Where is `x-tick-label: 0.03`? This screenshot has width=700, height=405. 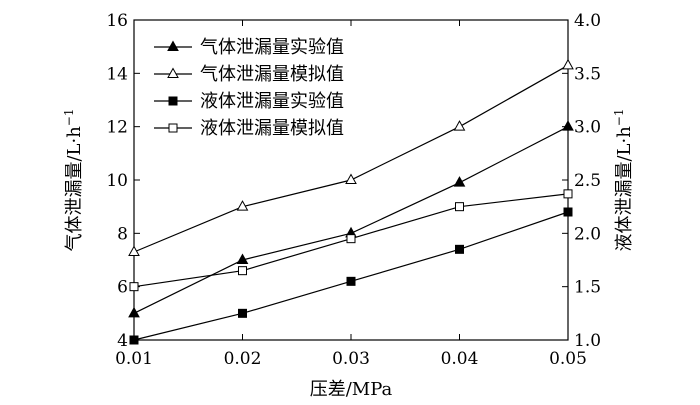 x-tick-label: 0.03 is located at coordinates (351, 359).